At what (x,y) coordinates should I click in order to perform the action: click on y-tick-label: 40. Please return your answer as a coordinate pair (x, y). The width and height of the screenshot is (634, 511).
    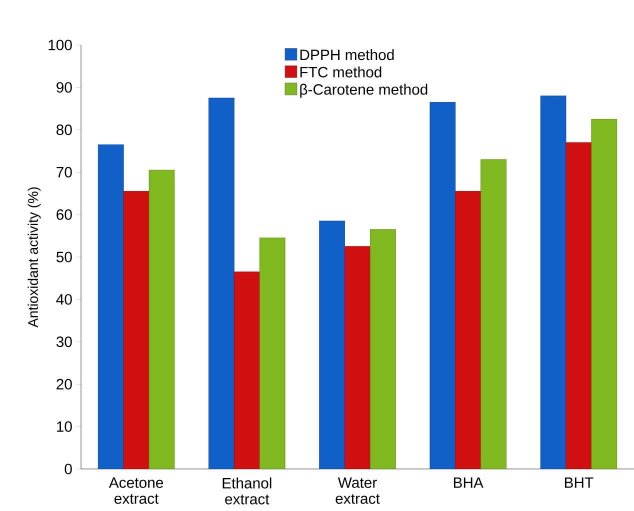
    Looking at the image, I should click on (64, 299).